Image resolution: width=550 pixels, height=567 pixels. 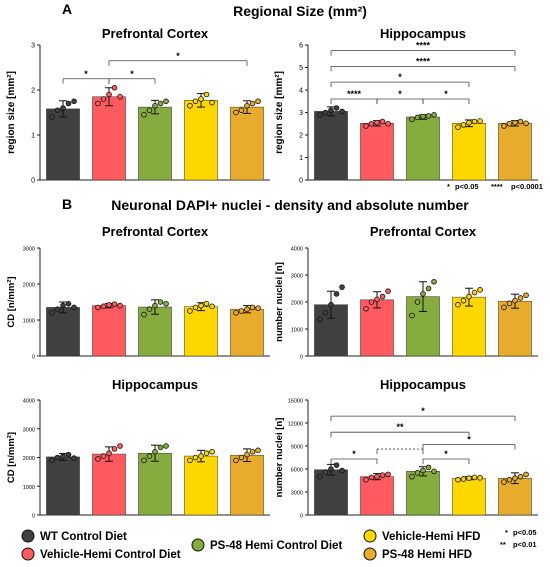 I want to click on significance-bracket: ****, so click(x=423, y=64).